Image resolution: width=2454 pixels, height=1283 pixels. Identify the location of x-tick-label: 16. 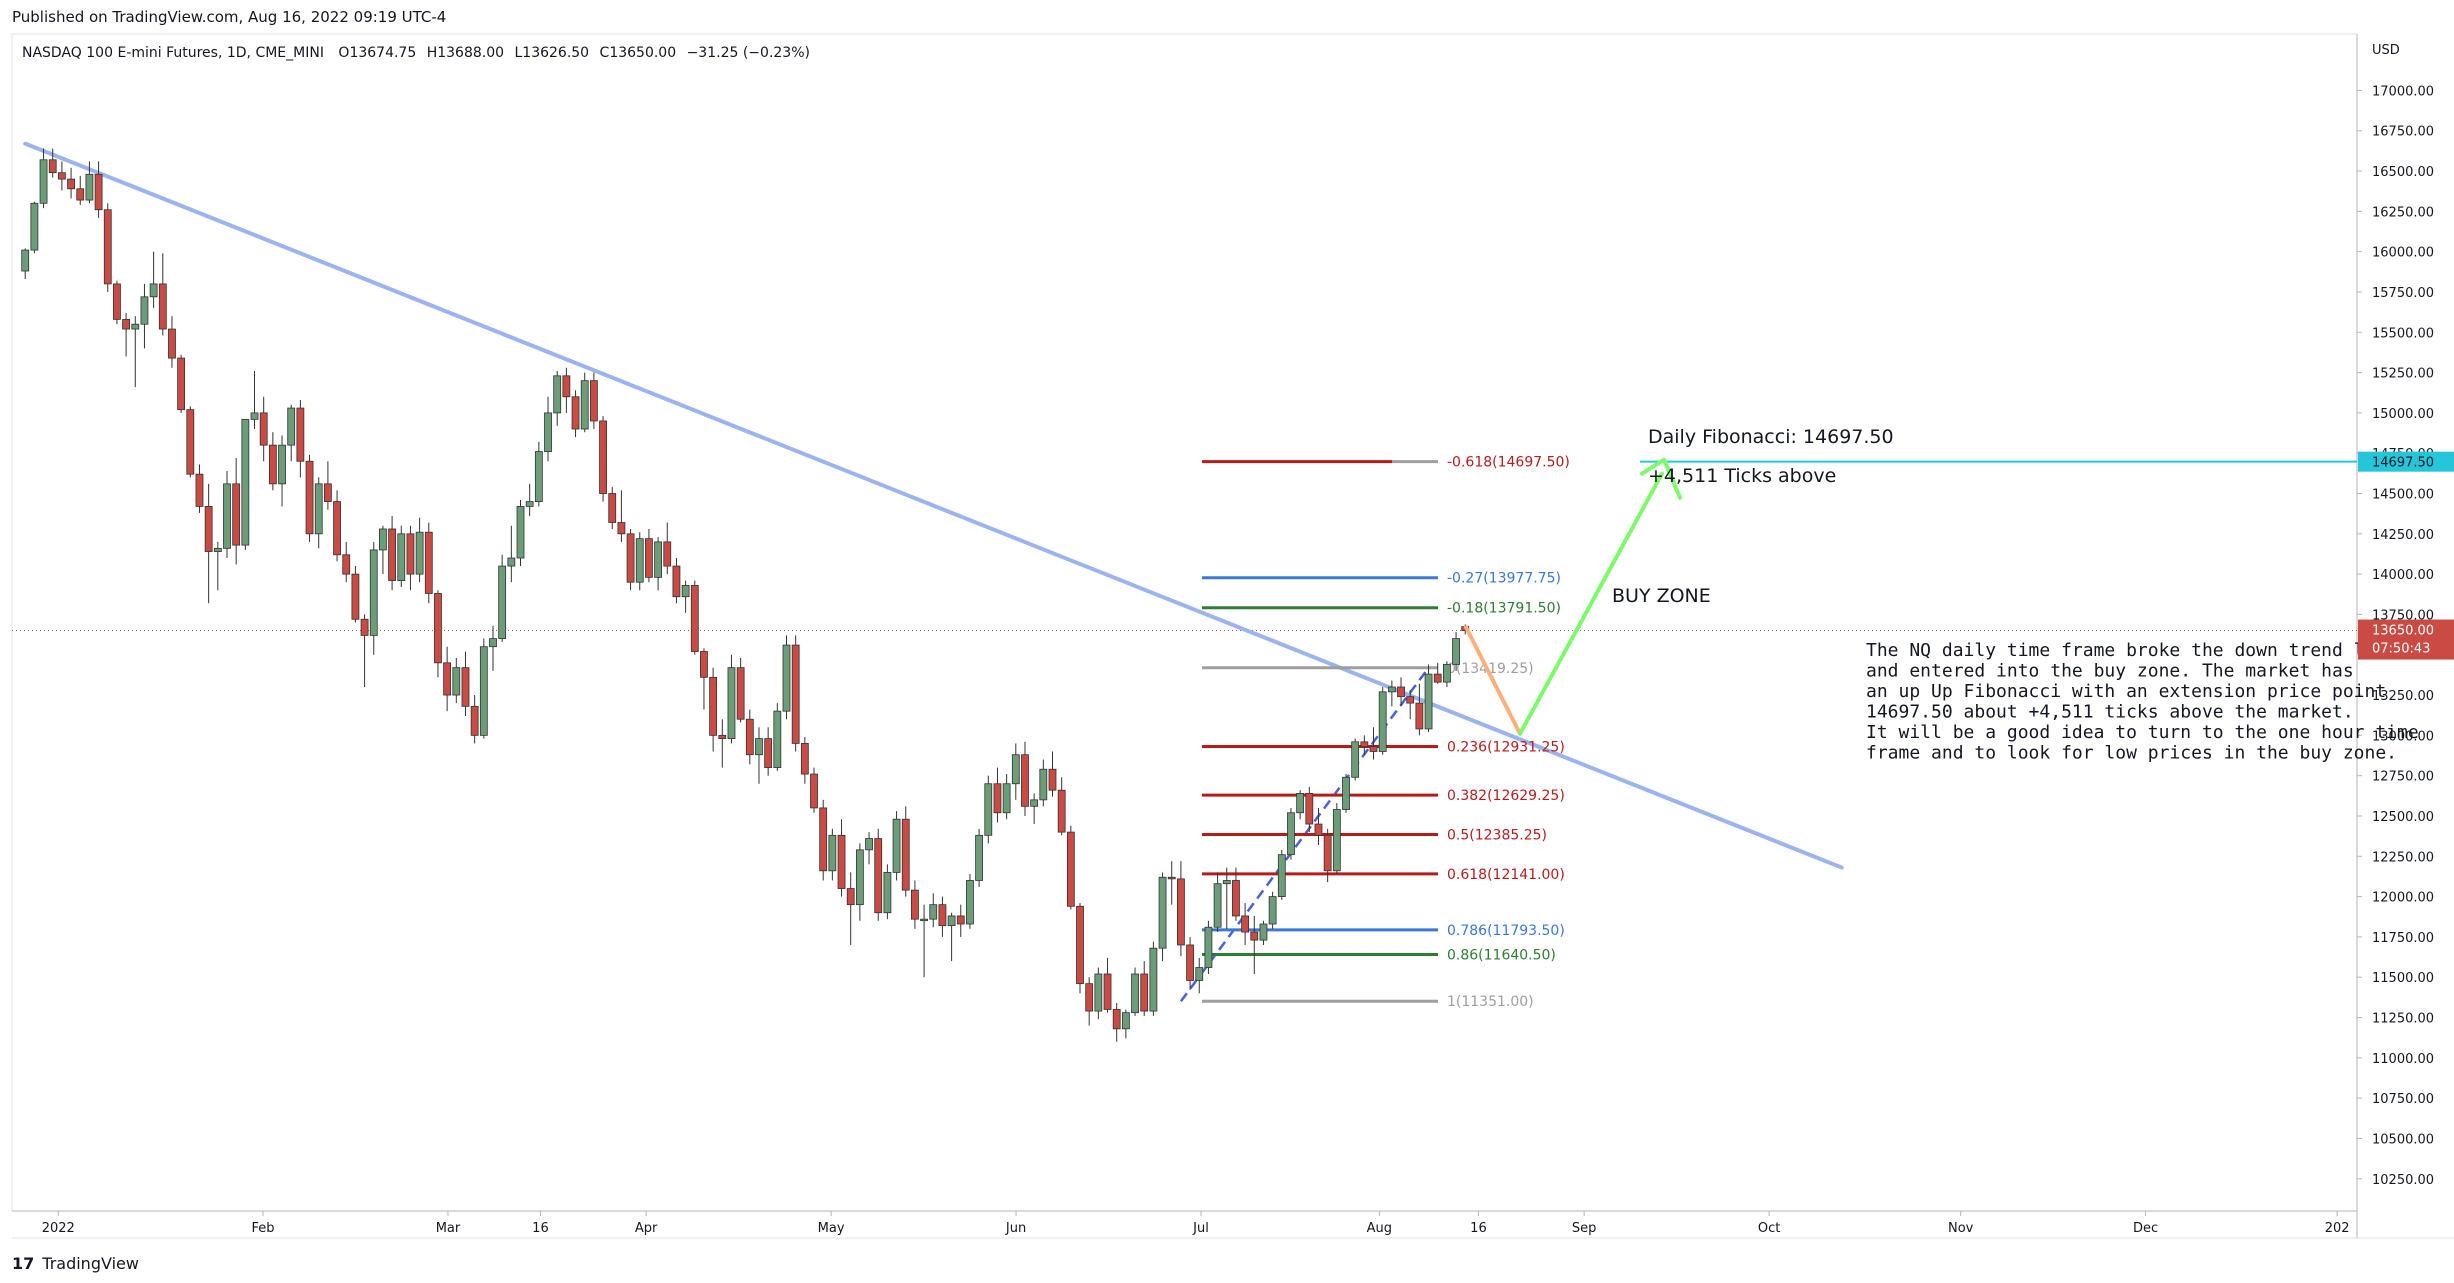
(1478, 1228).